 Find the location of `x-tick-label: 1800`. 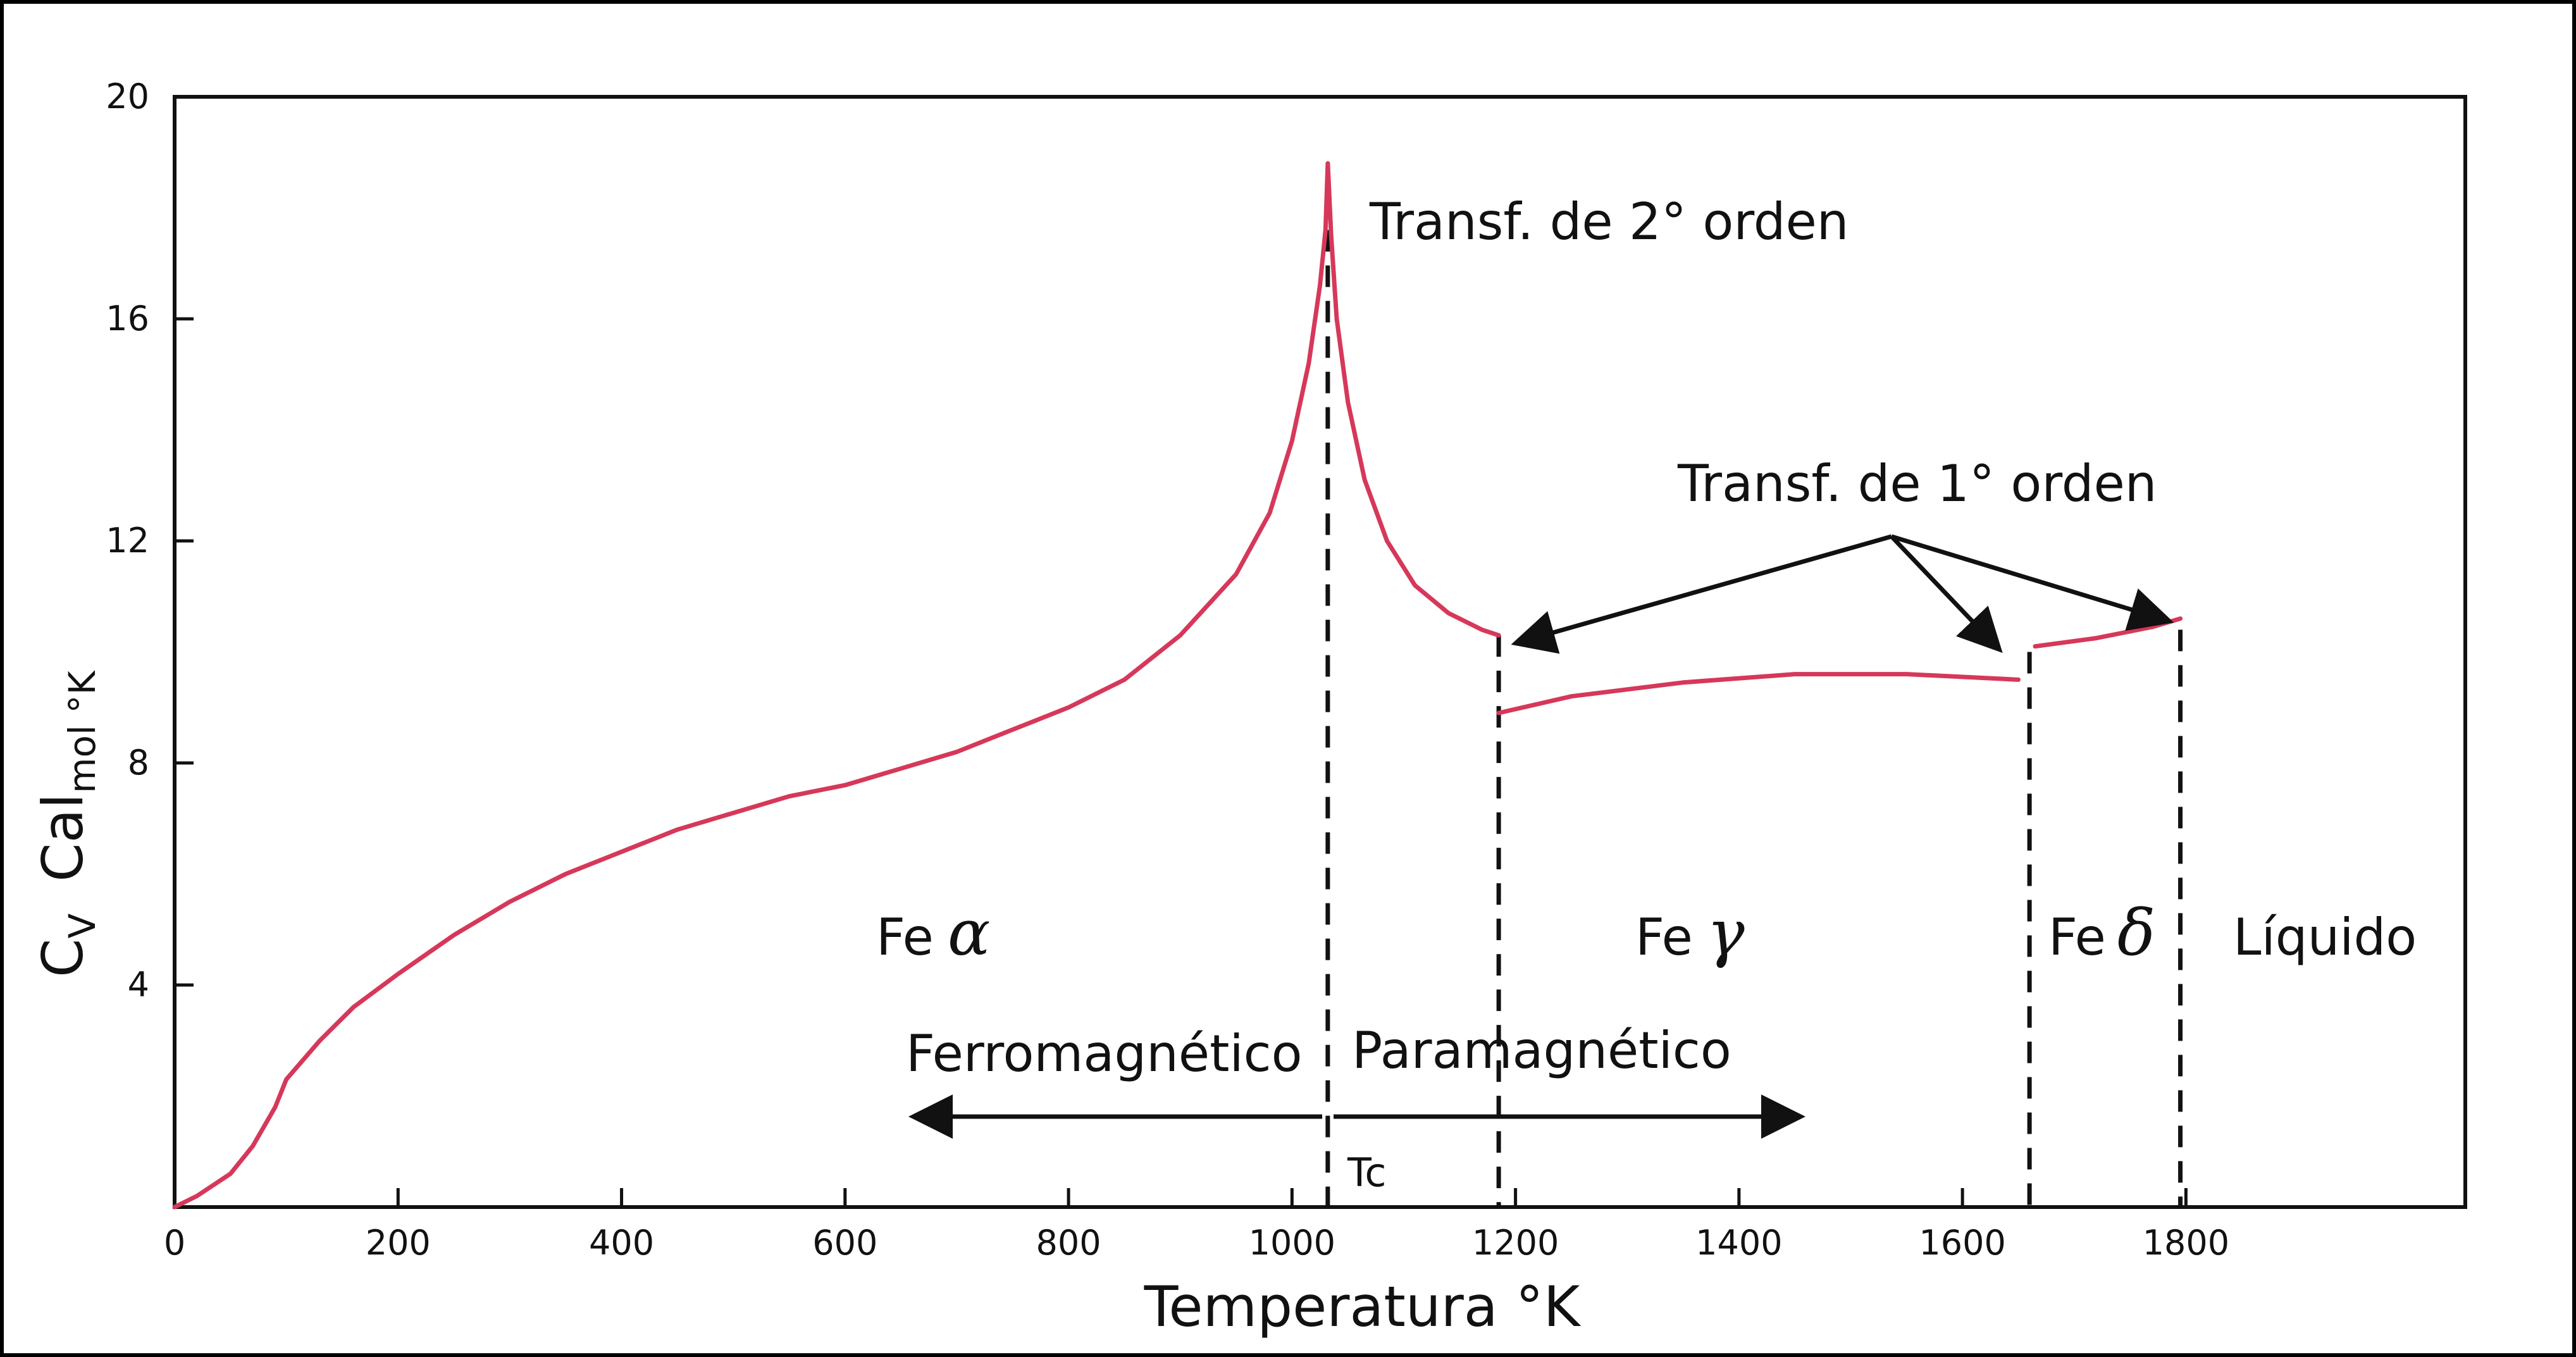

x-tick-label: 1800 is located at coordinates (2186, 1243).